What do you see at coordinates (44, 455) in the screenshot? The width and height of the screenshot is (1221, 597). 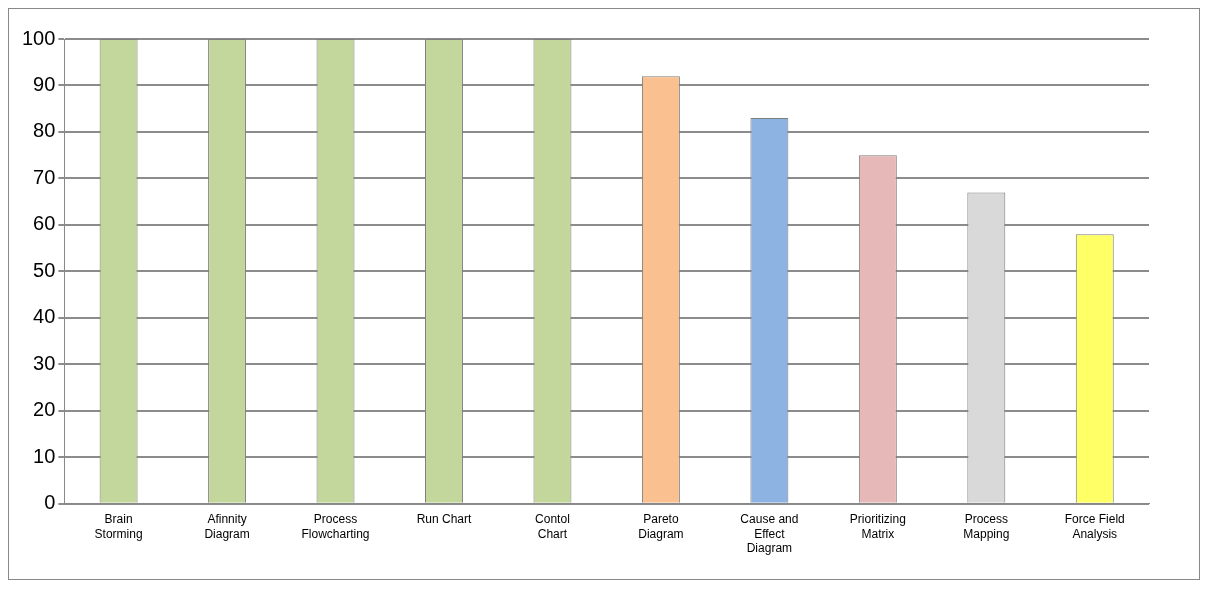 I see `y-tick-label: 10` at bounding box center [44, 455].